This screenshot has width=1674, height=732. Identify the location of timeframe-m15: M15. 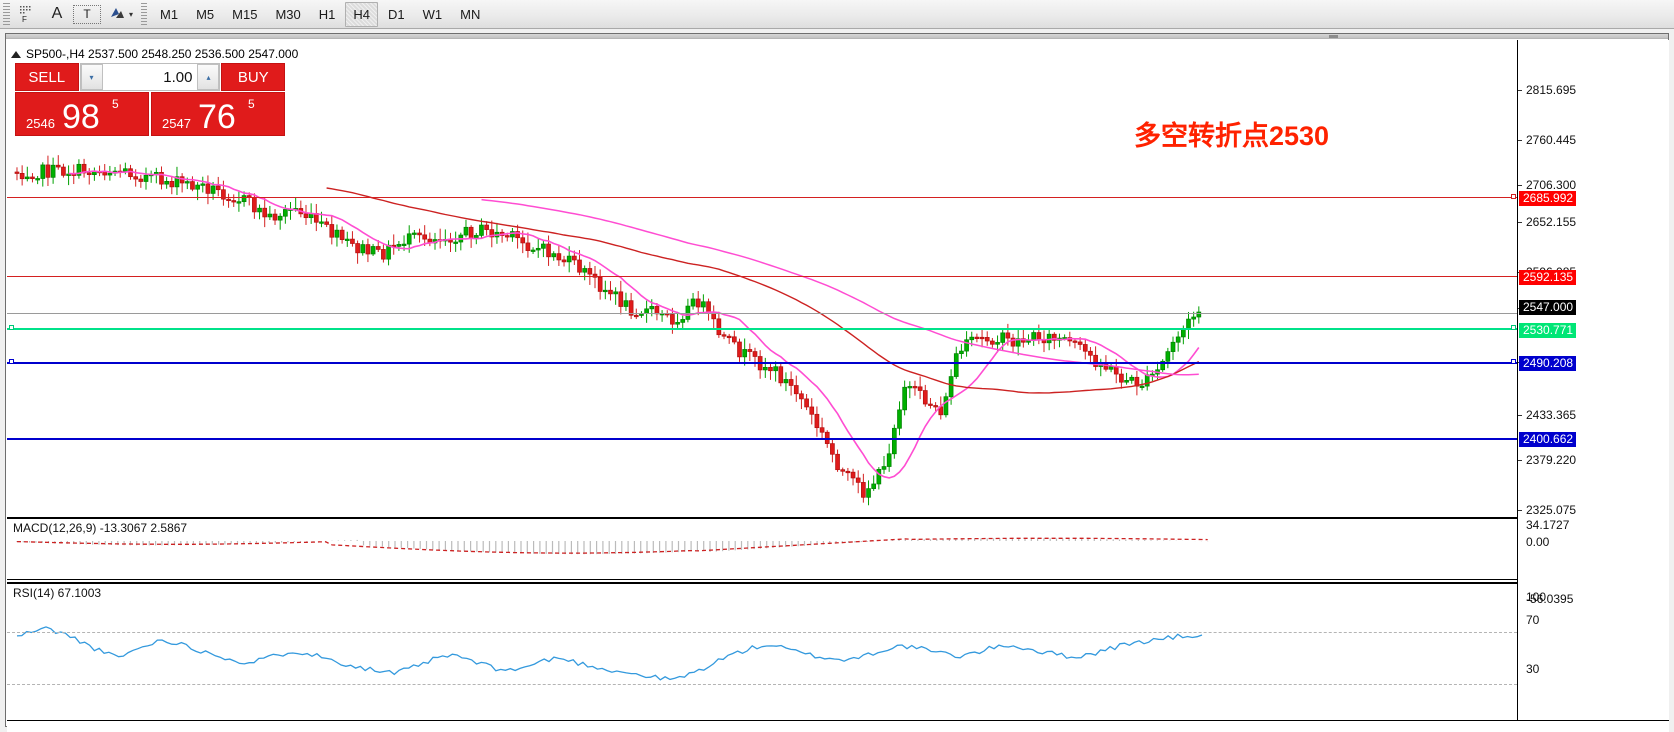
(245, 14).